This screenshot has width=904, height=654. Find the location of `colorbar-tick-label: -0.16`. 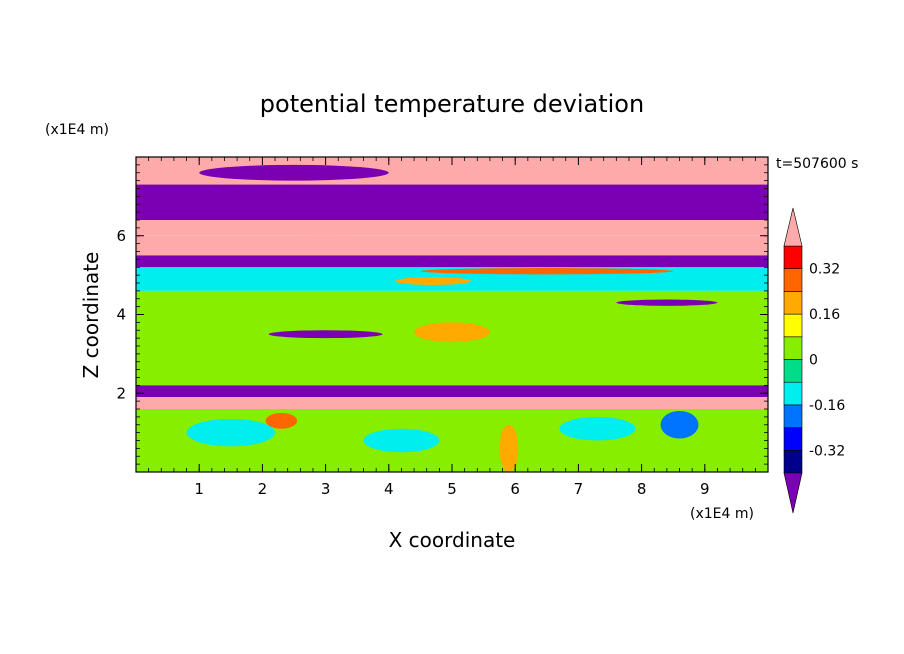

colorbar-tick-label: -0.16 is located at coordinates (827, 406).